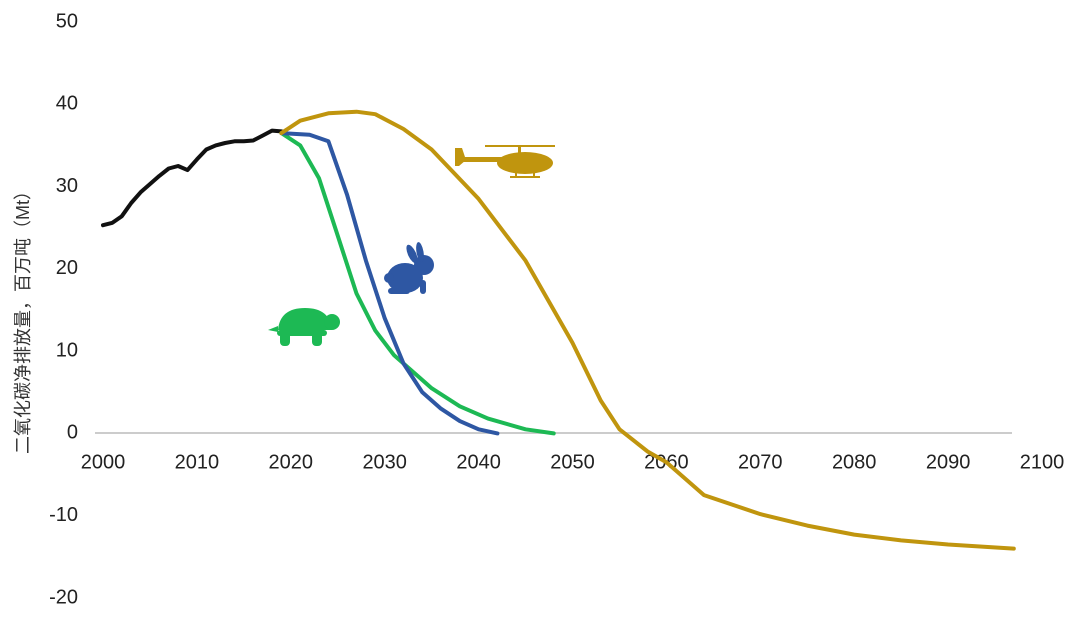 This screenshot has height=618, width=1080. Describe the element at coordinates (384, 463) in the screenshot. I see `x-tick-label: 2030` at that location.